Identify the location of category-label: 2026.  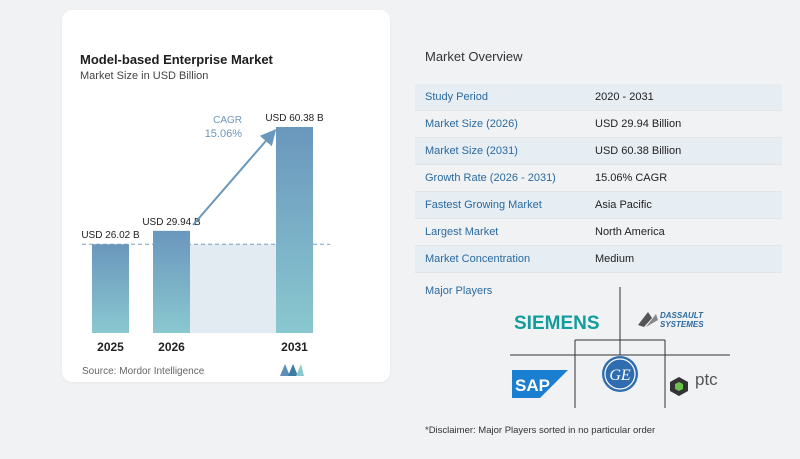
(171, 347).